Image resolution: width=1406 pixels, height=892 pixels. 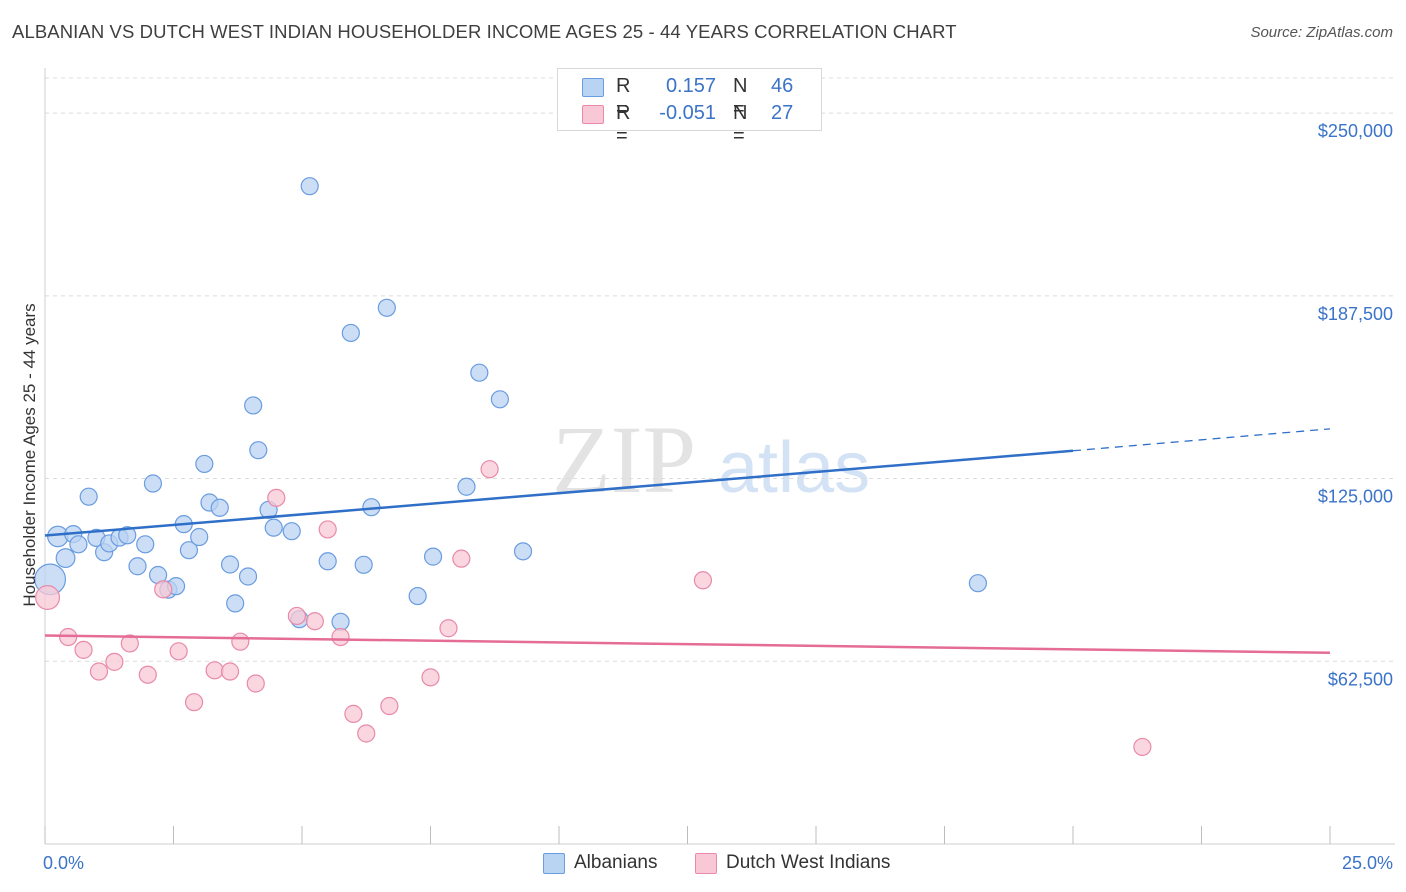 I want to click on dutch-west-indian-trend-line, so click(x=687, y=644).